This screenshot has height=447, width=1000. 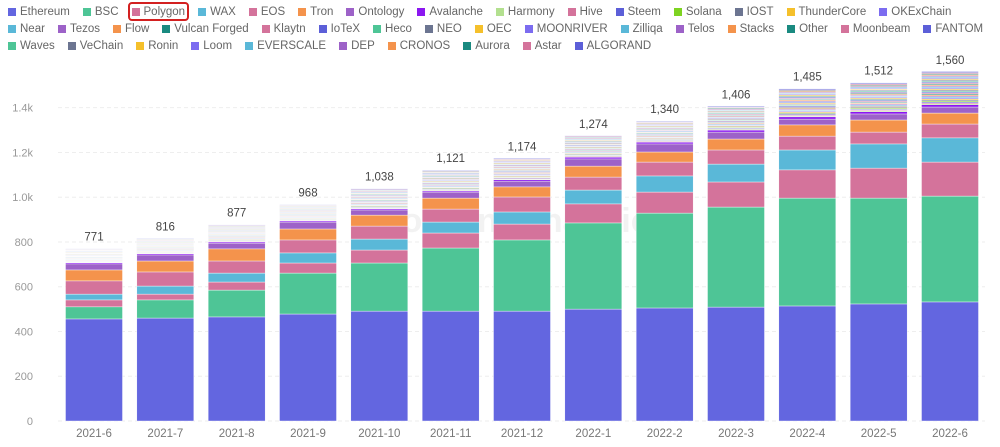 I want to click on legend-item-tezos: Tezos, so click(x=79, y=28).